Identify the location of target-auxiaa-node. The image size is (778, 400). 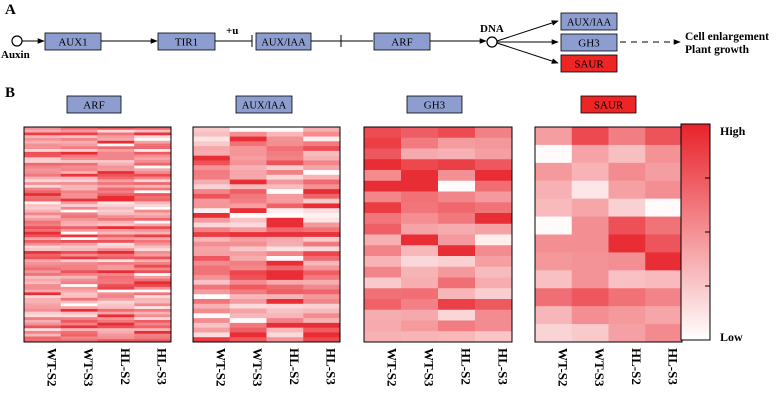
(589, 21).